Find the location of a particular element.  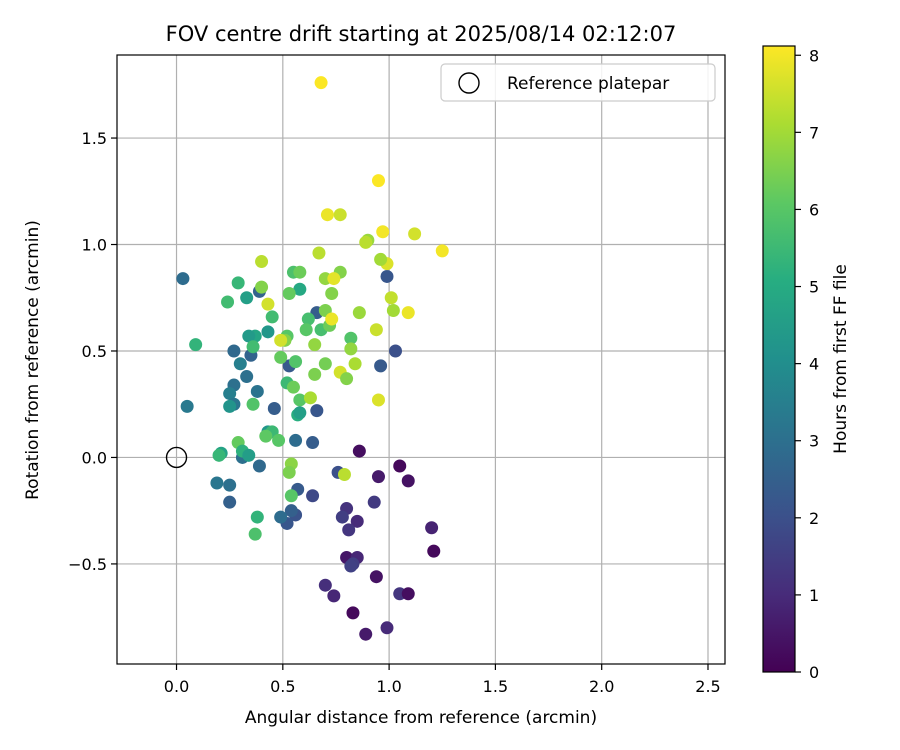

legend-box is located at coordinates (578, 82).